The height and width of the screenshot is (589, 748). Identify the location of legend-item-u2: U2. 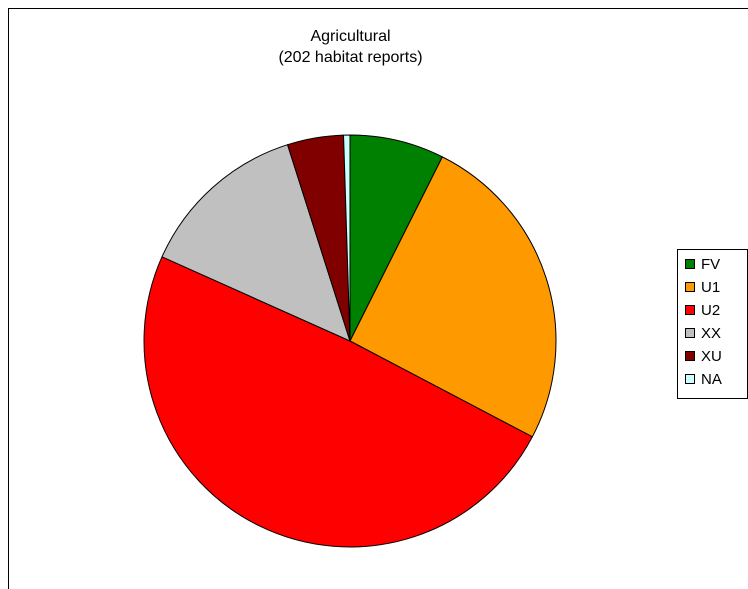
(702, 310).